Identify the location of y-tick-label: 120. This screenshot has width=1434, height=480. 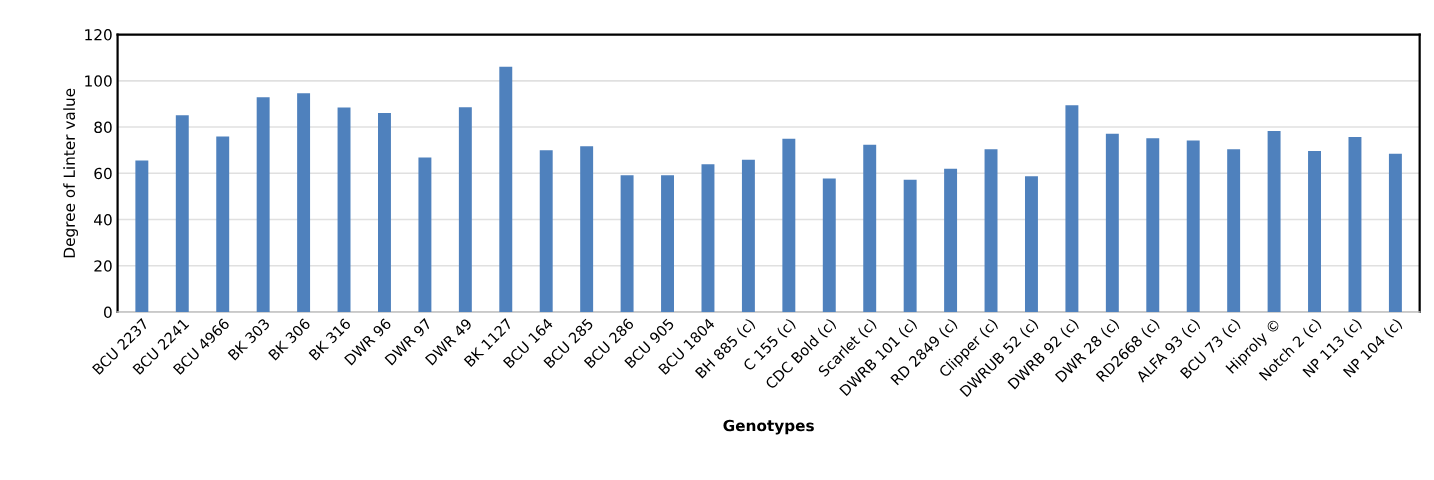
(98, 35).